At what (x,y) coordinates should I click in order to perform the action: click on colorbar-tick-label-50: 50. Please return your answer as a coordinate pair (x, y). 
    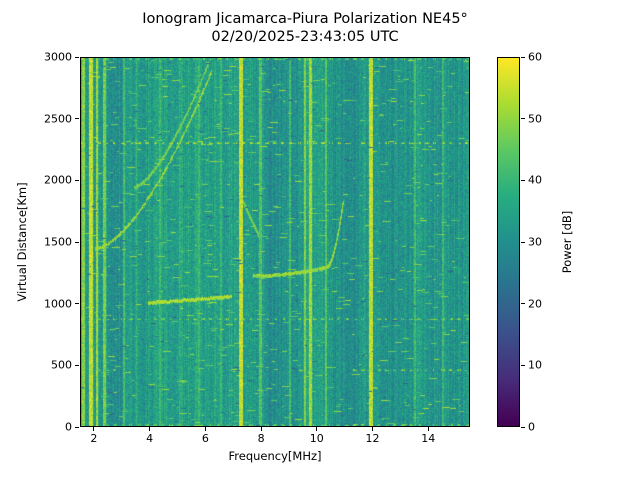
    Looking at the image, I should click on (535, 119).